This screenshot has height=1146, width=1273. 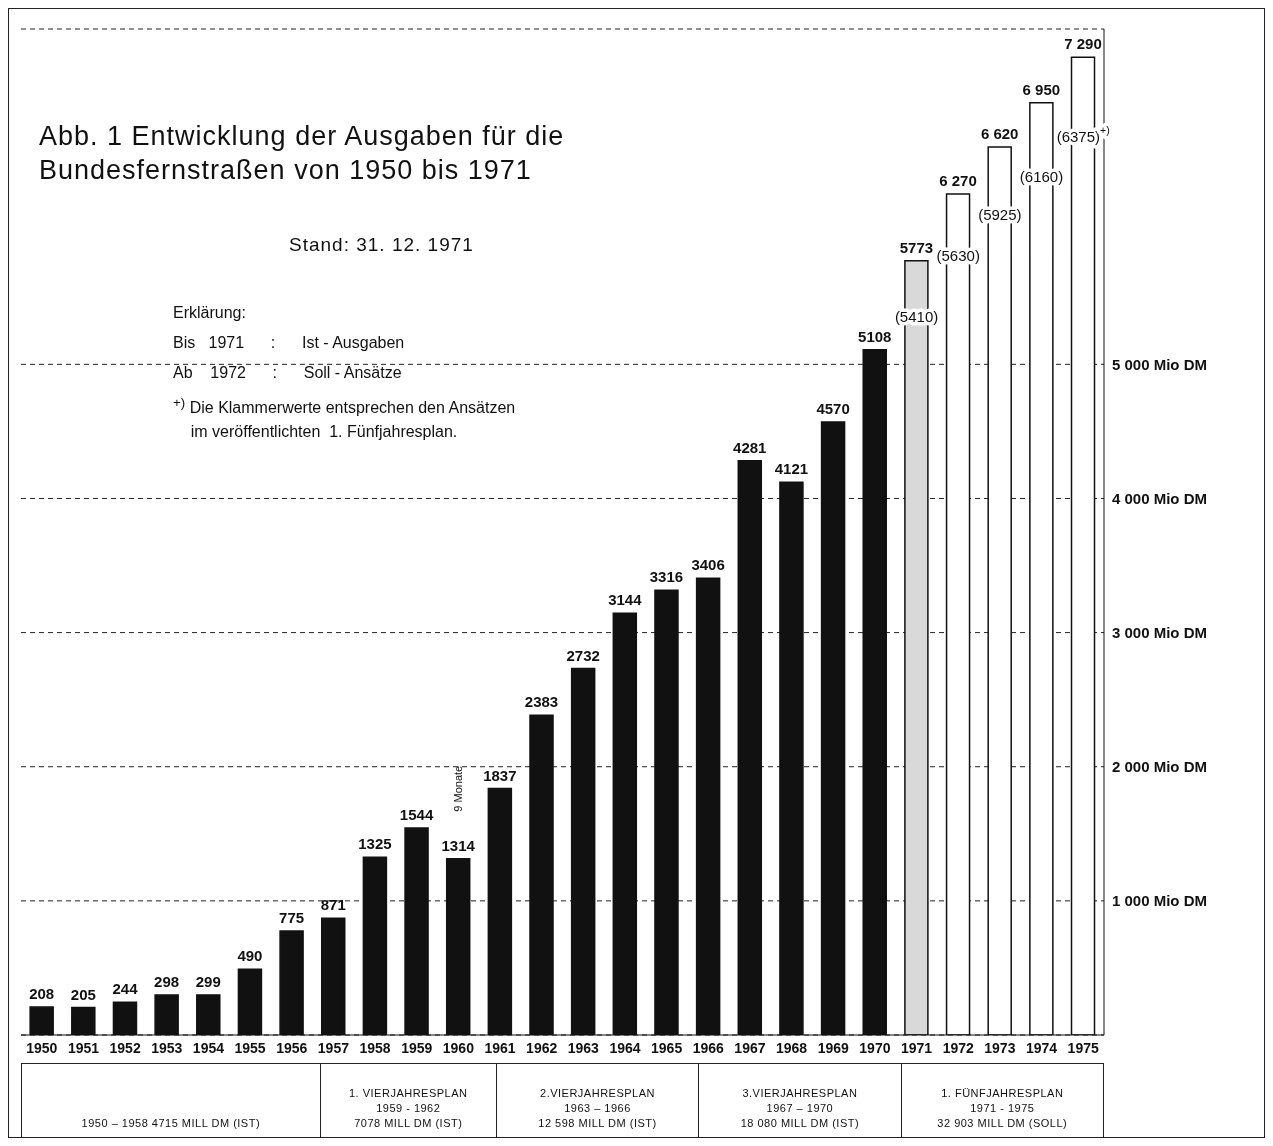 What do you see at coordinates (1160, 364) in the screenshot?
I see `y-tick-label: 5 000 Mio DM` at bounding box center [1160, 364].